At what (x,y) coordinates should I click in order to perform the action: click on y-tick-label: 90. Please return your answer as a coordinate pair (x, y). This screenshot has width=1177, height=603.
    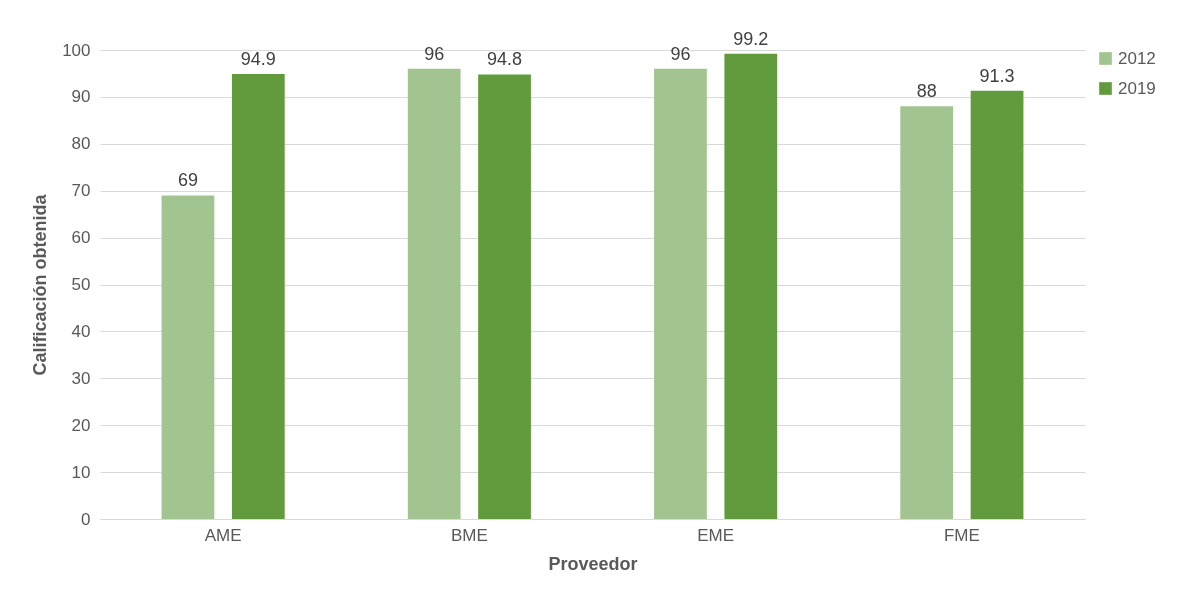
    Looking at the image, I should click on (81, 97).